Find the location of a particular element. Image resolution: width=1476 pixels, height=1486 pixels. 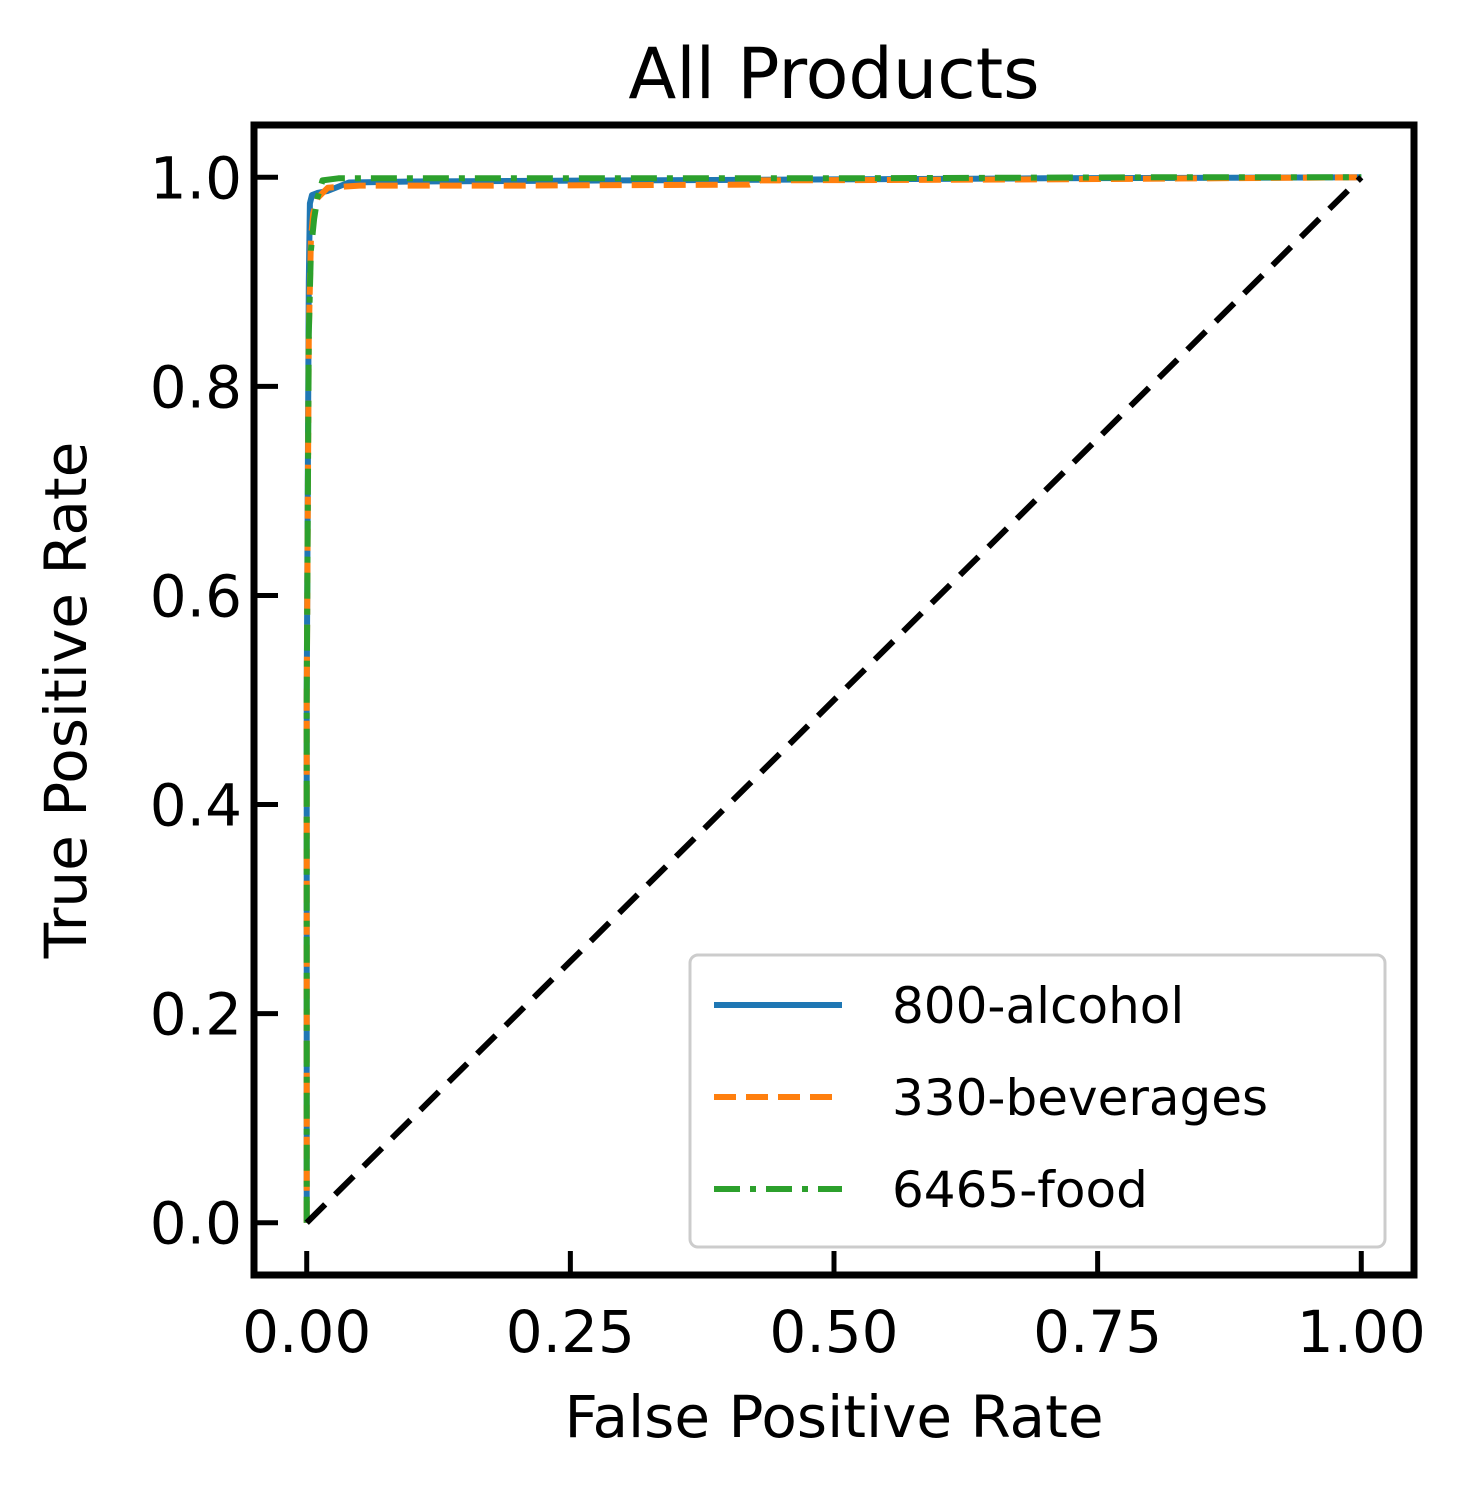

legend: 800-alcohol 330-beverages 6465-food is located at coordinates (1037, 1101).